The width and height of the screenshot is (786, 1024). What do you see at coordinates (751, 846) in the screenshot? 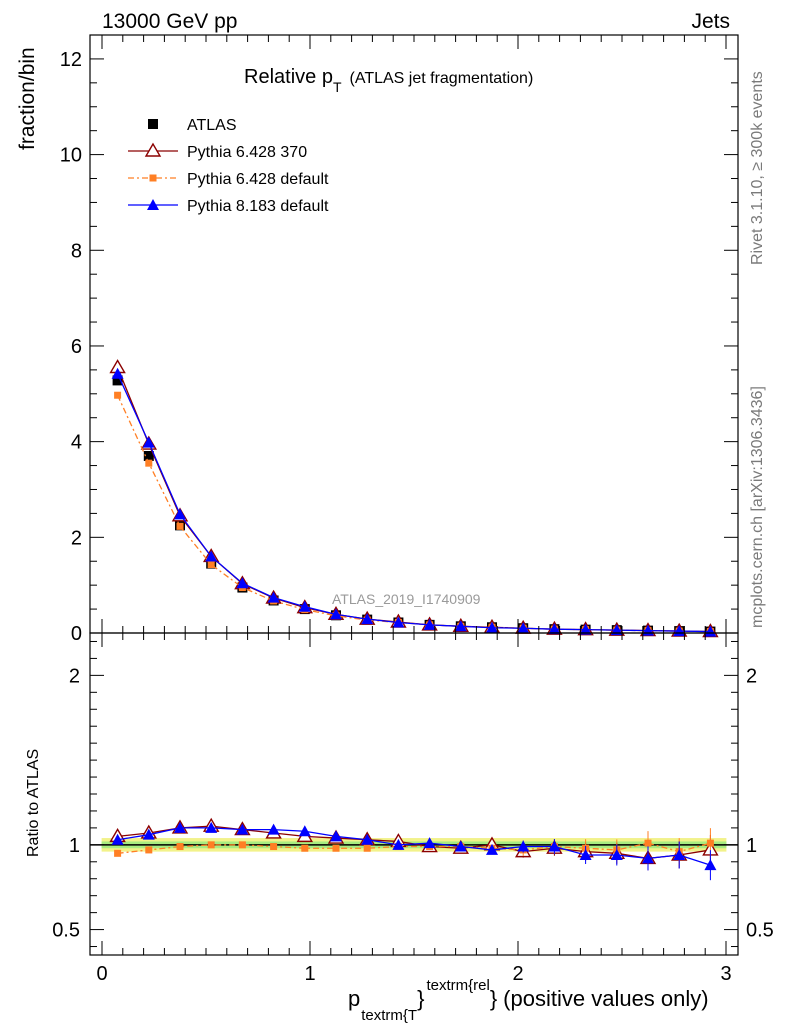
I see `ratio-tick-label-right: 1` at bounding box center [751, 846].